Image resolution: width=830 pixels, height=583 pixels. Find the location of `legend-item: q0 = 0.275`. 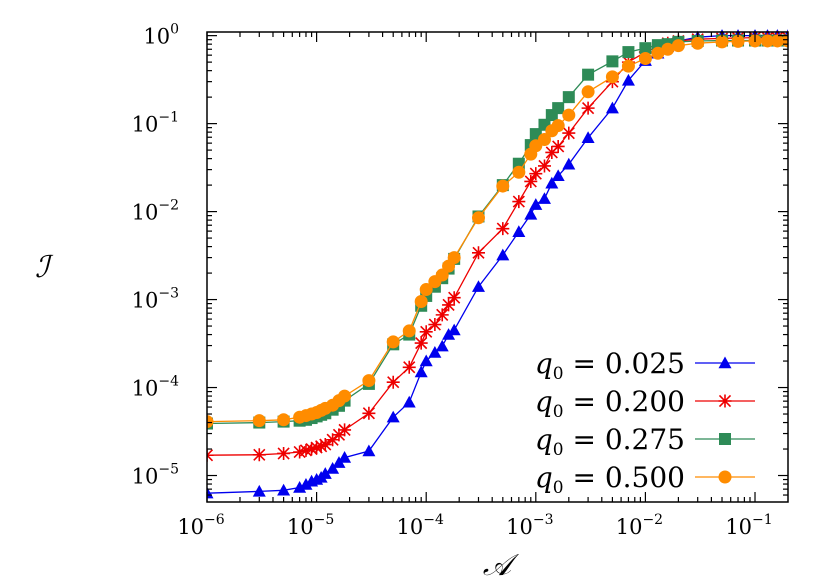

legend-item: q0 = 0.275 is located at coordinates (645, 441).